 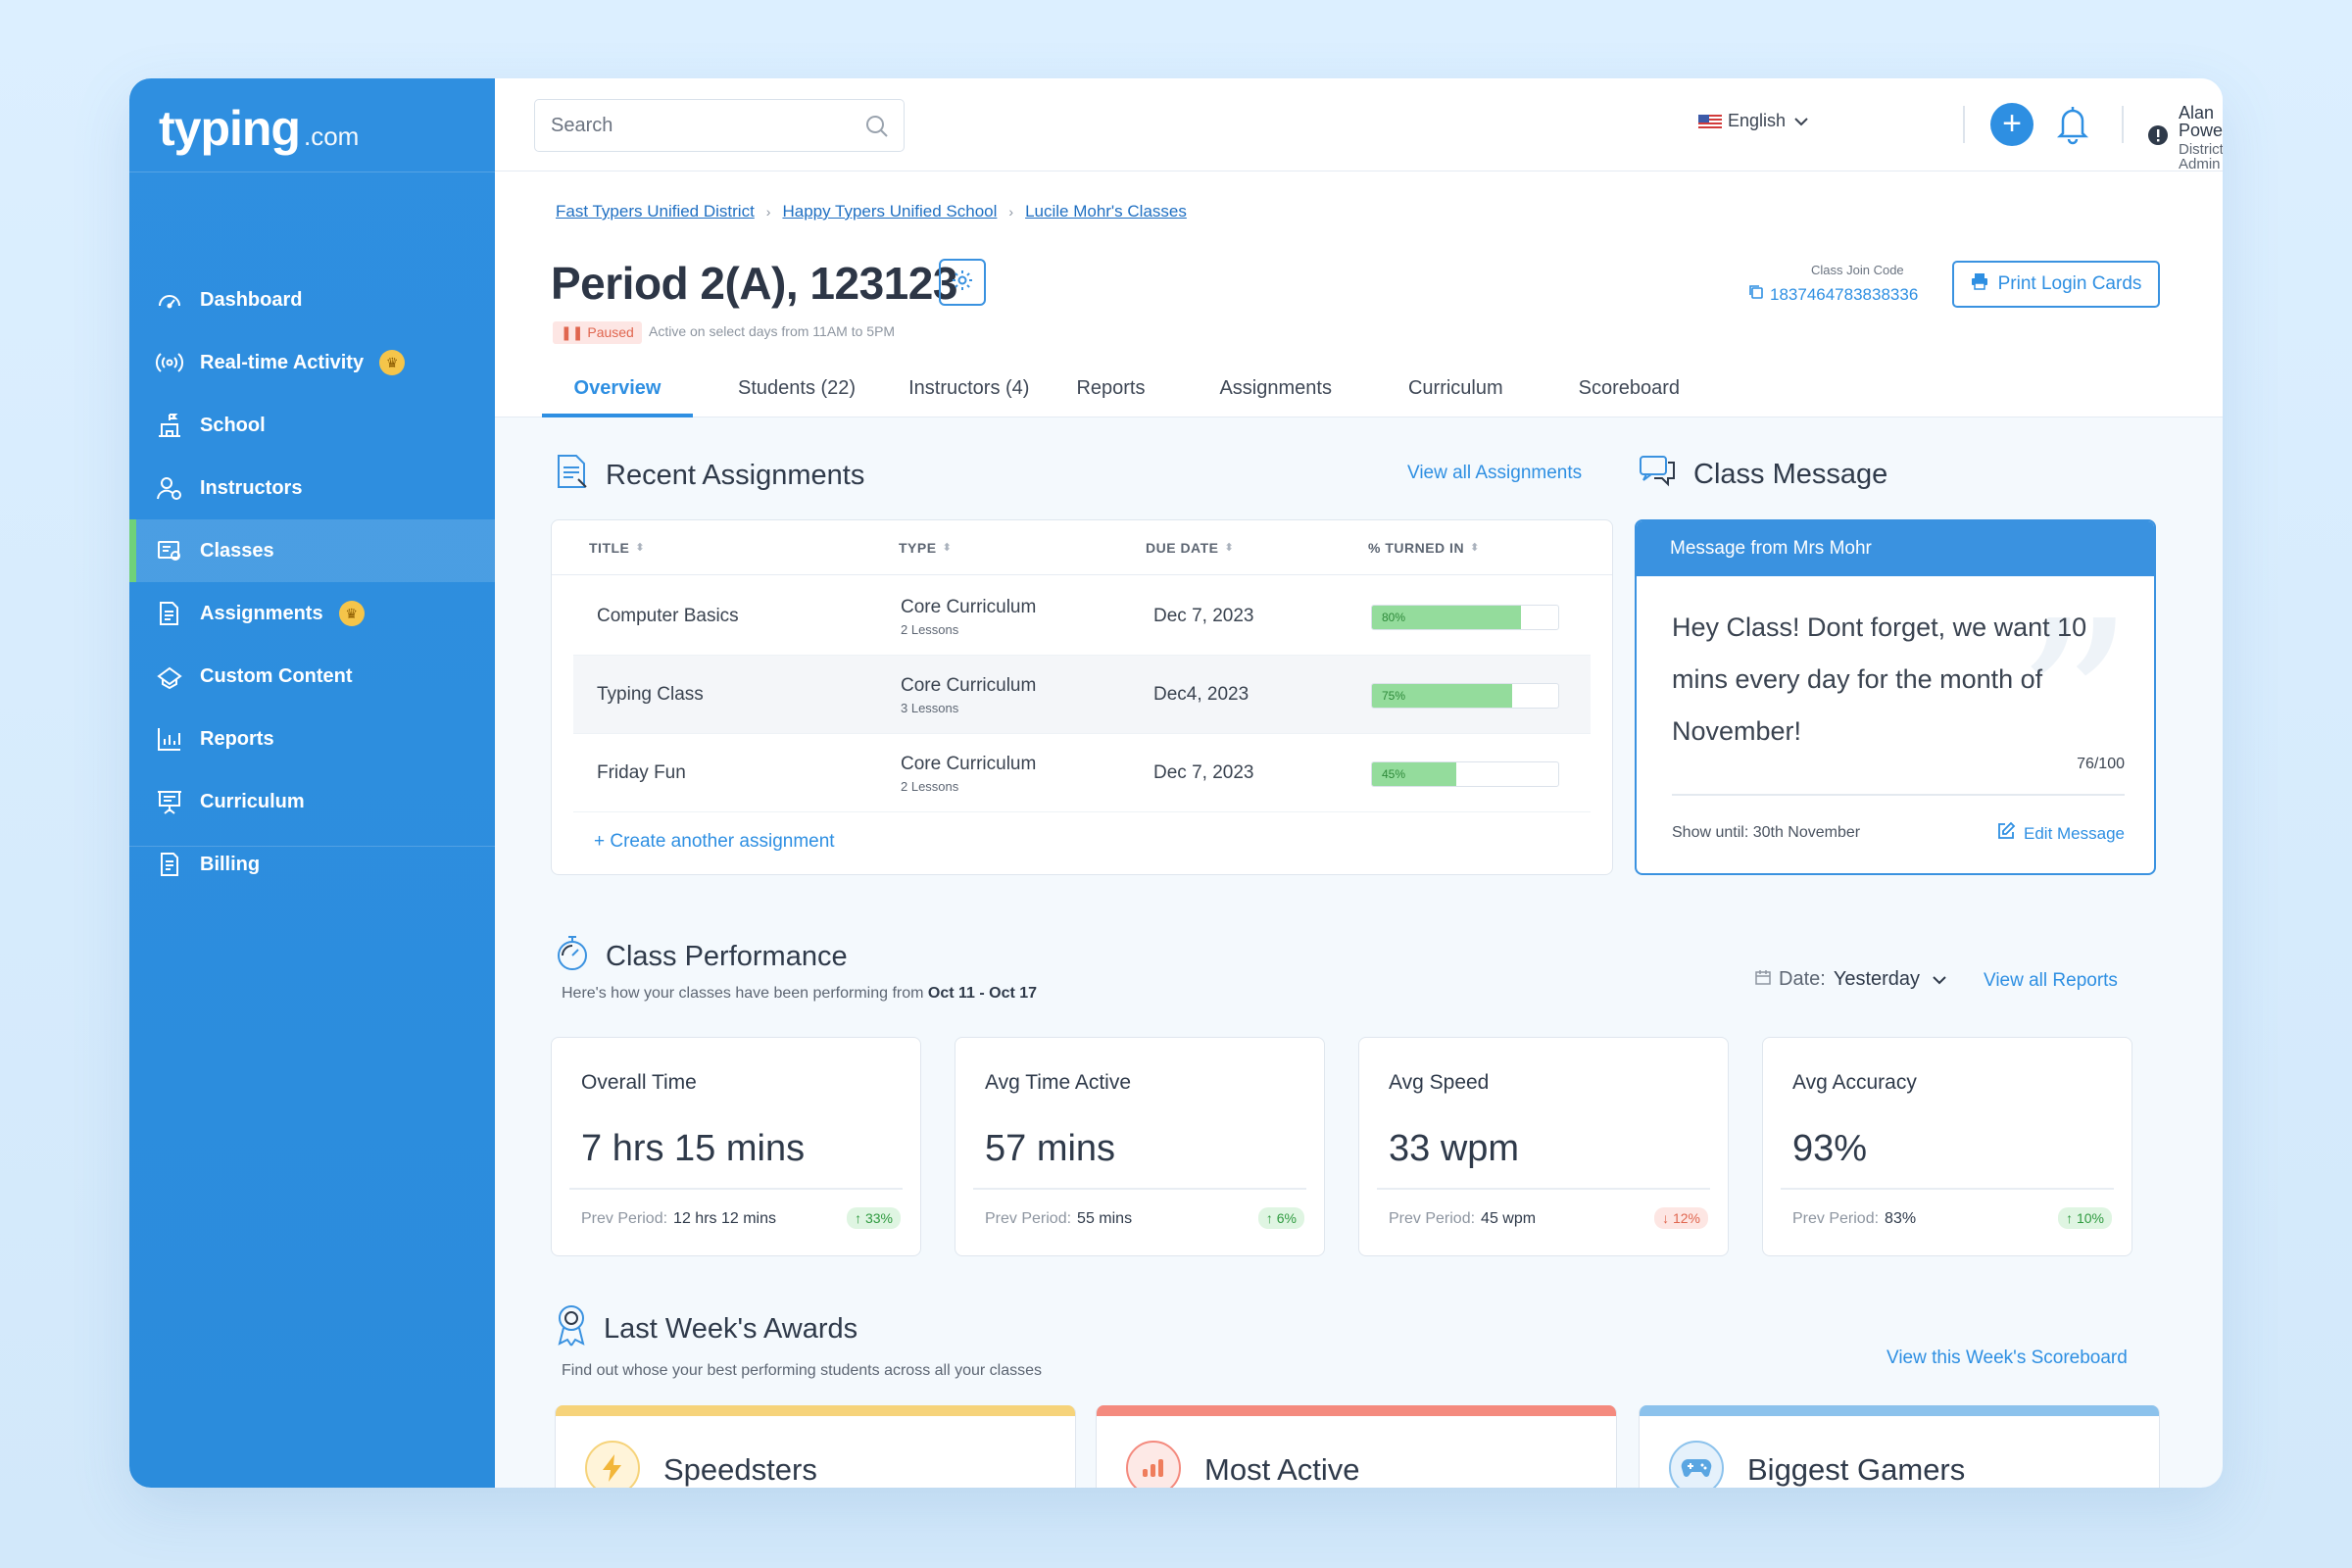 I want to click on tab-assignments: Assignments, so click(x=1275, y=387).